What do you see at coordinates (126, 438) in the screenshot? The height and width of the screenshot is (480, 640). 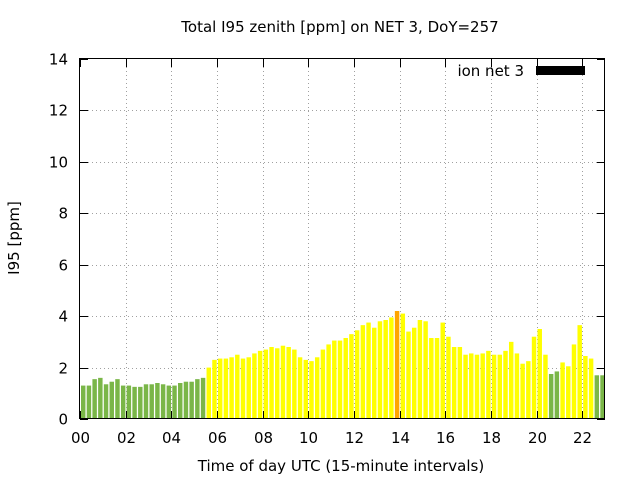 I see `x-tick-label: 02` at bounding box center [126, 438].